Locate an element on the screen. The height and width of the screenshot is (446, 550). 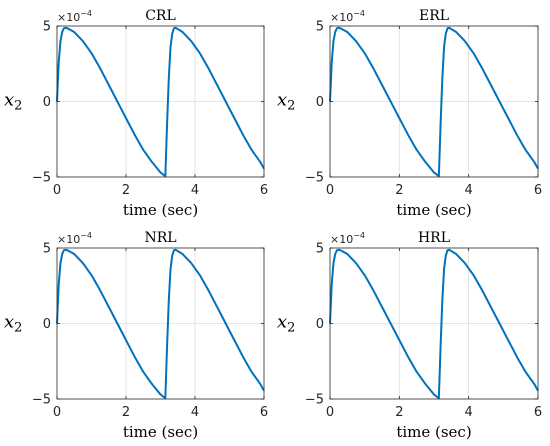
subplot-title: HRL is located at coordinates (434, 238).